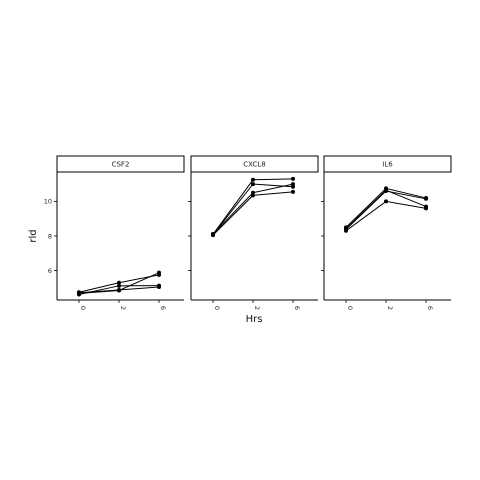 The image size is (480, 480). What do you see at coordinates (50, 271) in the screenshot?
I see `y-tick-label: 6` at bounding box center [50, 271].